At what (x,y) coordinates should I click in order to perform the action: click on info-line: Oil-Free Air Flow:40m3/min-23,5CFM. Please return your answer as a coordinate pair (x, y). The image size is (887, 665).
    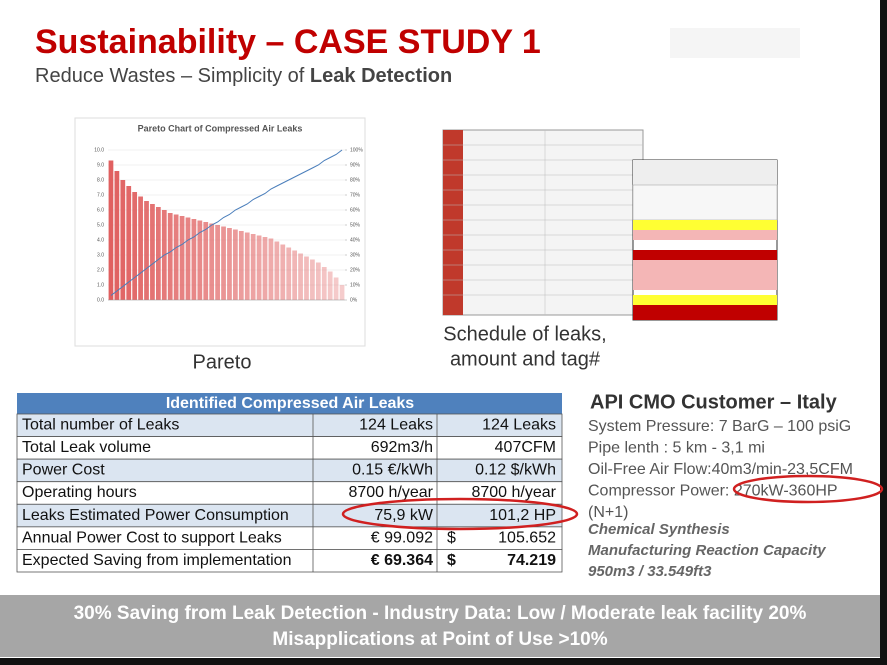
    Looking at the image, I should click on (720, 469).